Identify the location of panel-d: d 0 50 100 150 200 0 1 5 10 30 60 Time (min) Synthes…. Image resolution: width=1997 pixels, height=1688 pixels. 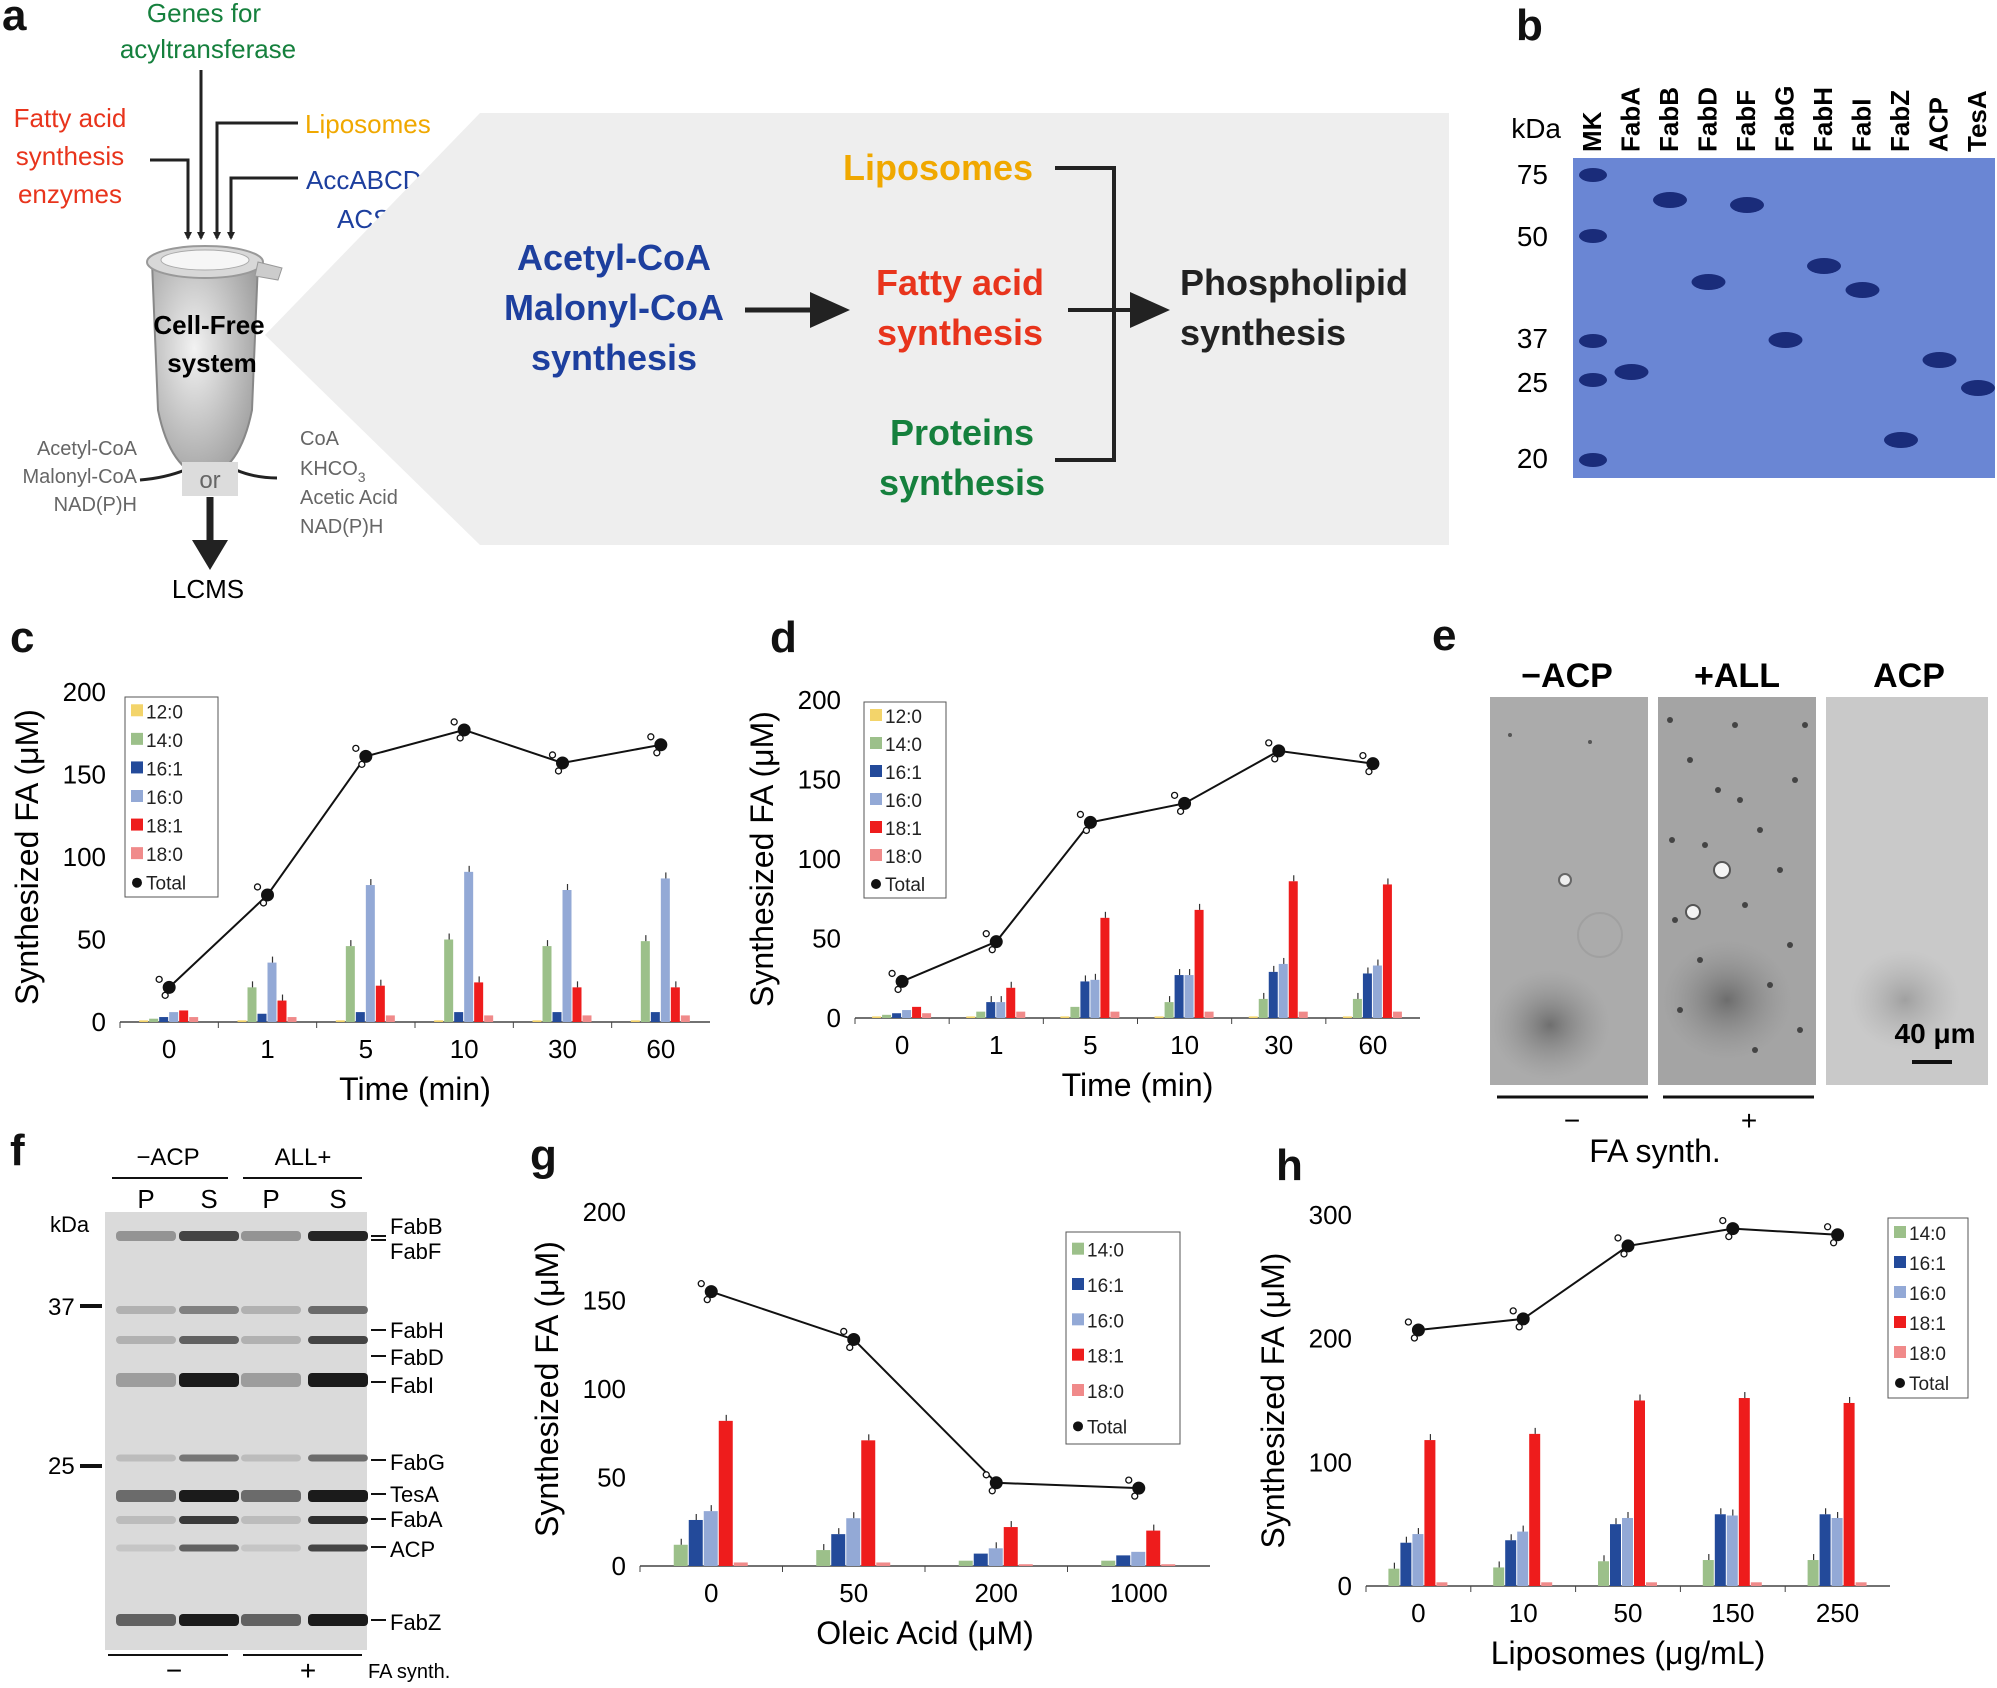
(1082, 858).